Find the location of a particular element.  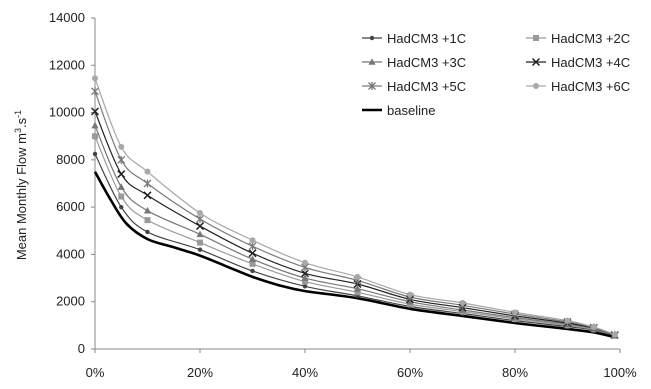

legend-label-baseline: baseline is located at coordinates (411, 110).